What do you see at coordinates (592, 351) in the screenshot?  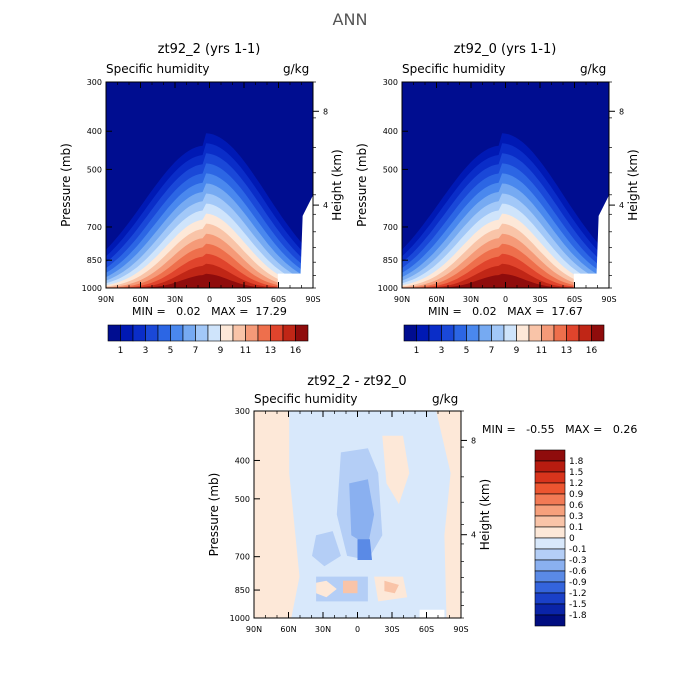 I see `panel2-colorbar-label: 16` at bounding box center [592, 351].